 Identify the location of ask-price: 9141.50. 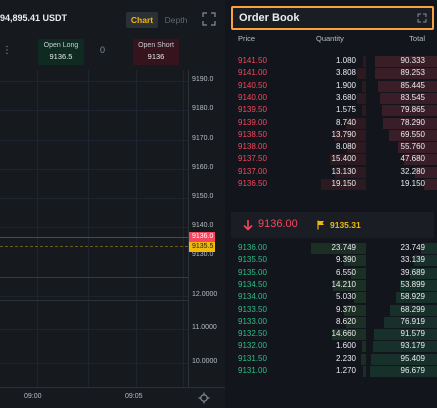
(252, 60).